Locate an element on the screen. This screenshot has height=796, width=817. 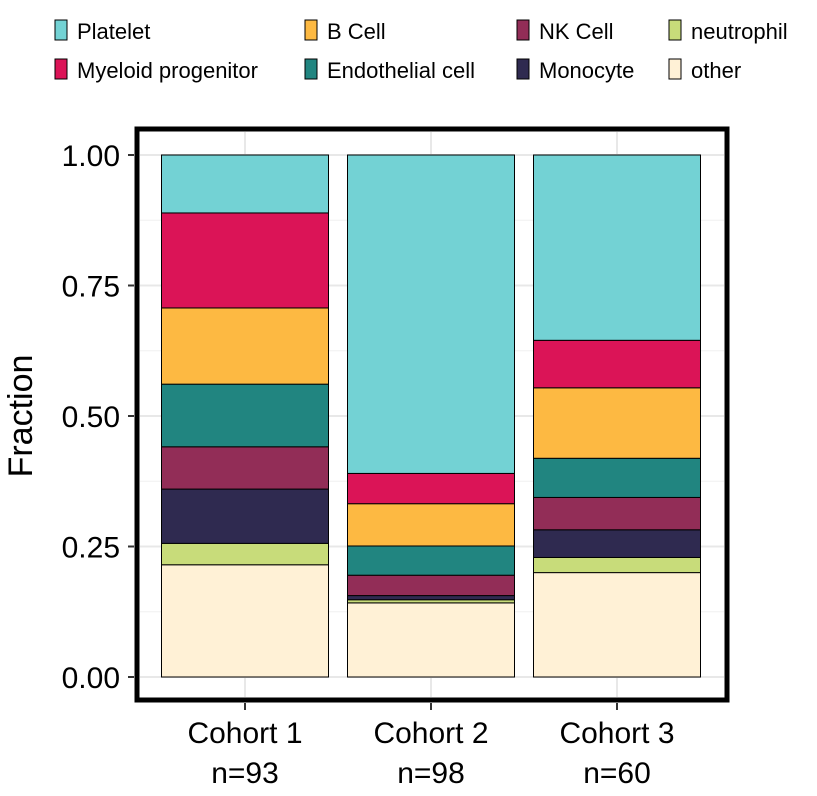
y-axis-title: Fraction is located at coordinates (21, 416).